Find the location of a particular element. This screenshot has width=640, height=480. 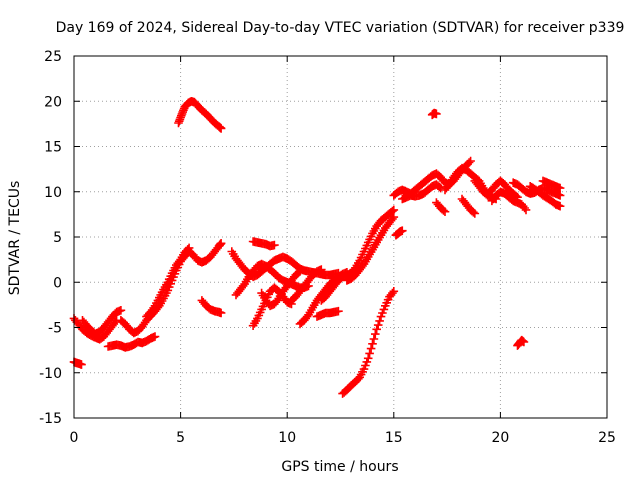

x-tick-label: 15 is located at coordinates (394, 438).